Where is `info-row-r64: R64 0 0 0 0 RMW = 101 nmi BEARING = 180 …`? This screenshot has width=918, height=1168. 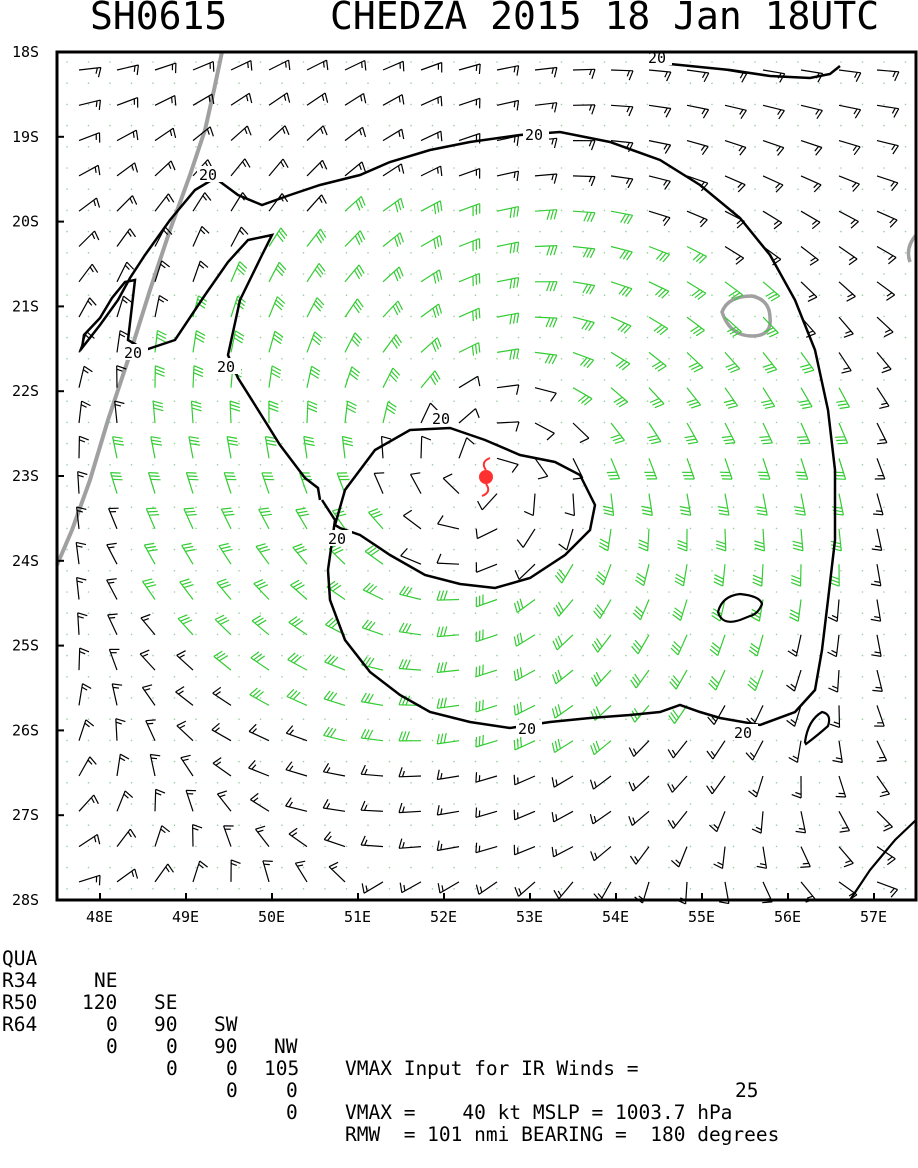 info-row-r64: R64 0 0 0 0 RMW = 101 nmi BEARING = 180 … is located at coordinates (25, 1080).